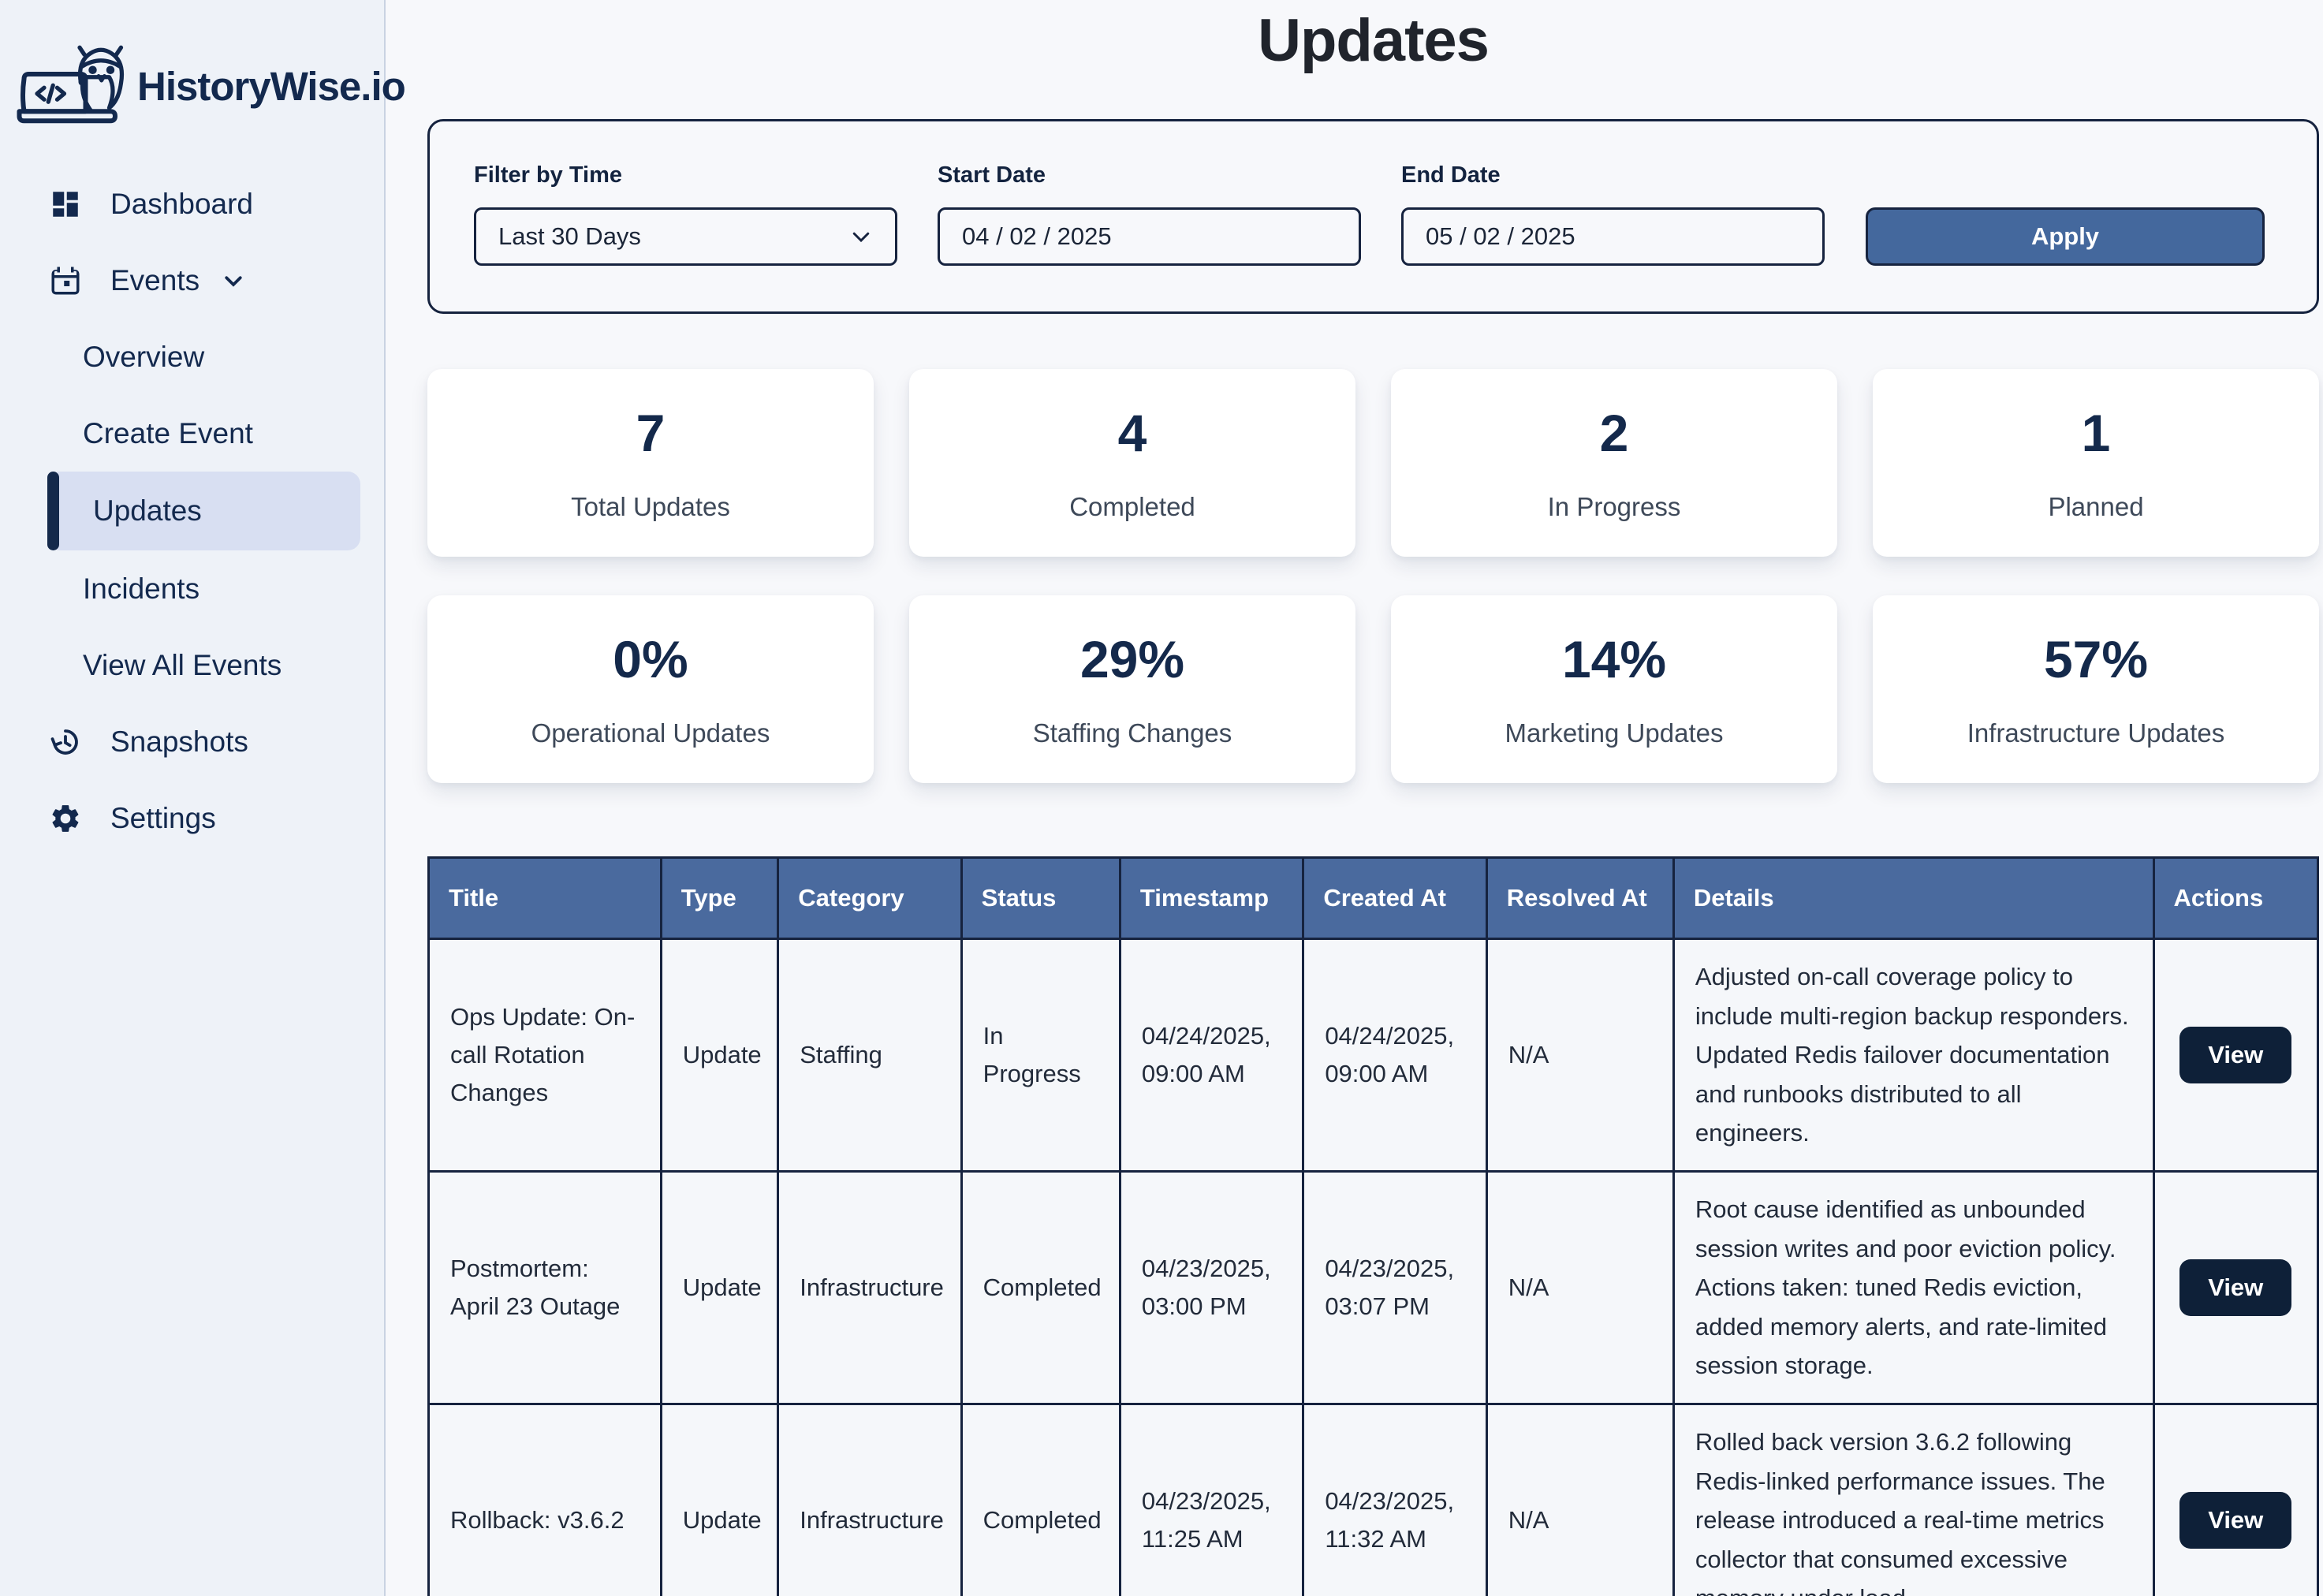 The height and width of the screenshot is (1596, 2323). Describe the element at coordinates (650, 733) in the screenshot. I see `stat-label: Operational Updates` at that location.